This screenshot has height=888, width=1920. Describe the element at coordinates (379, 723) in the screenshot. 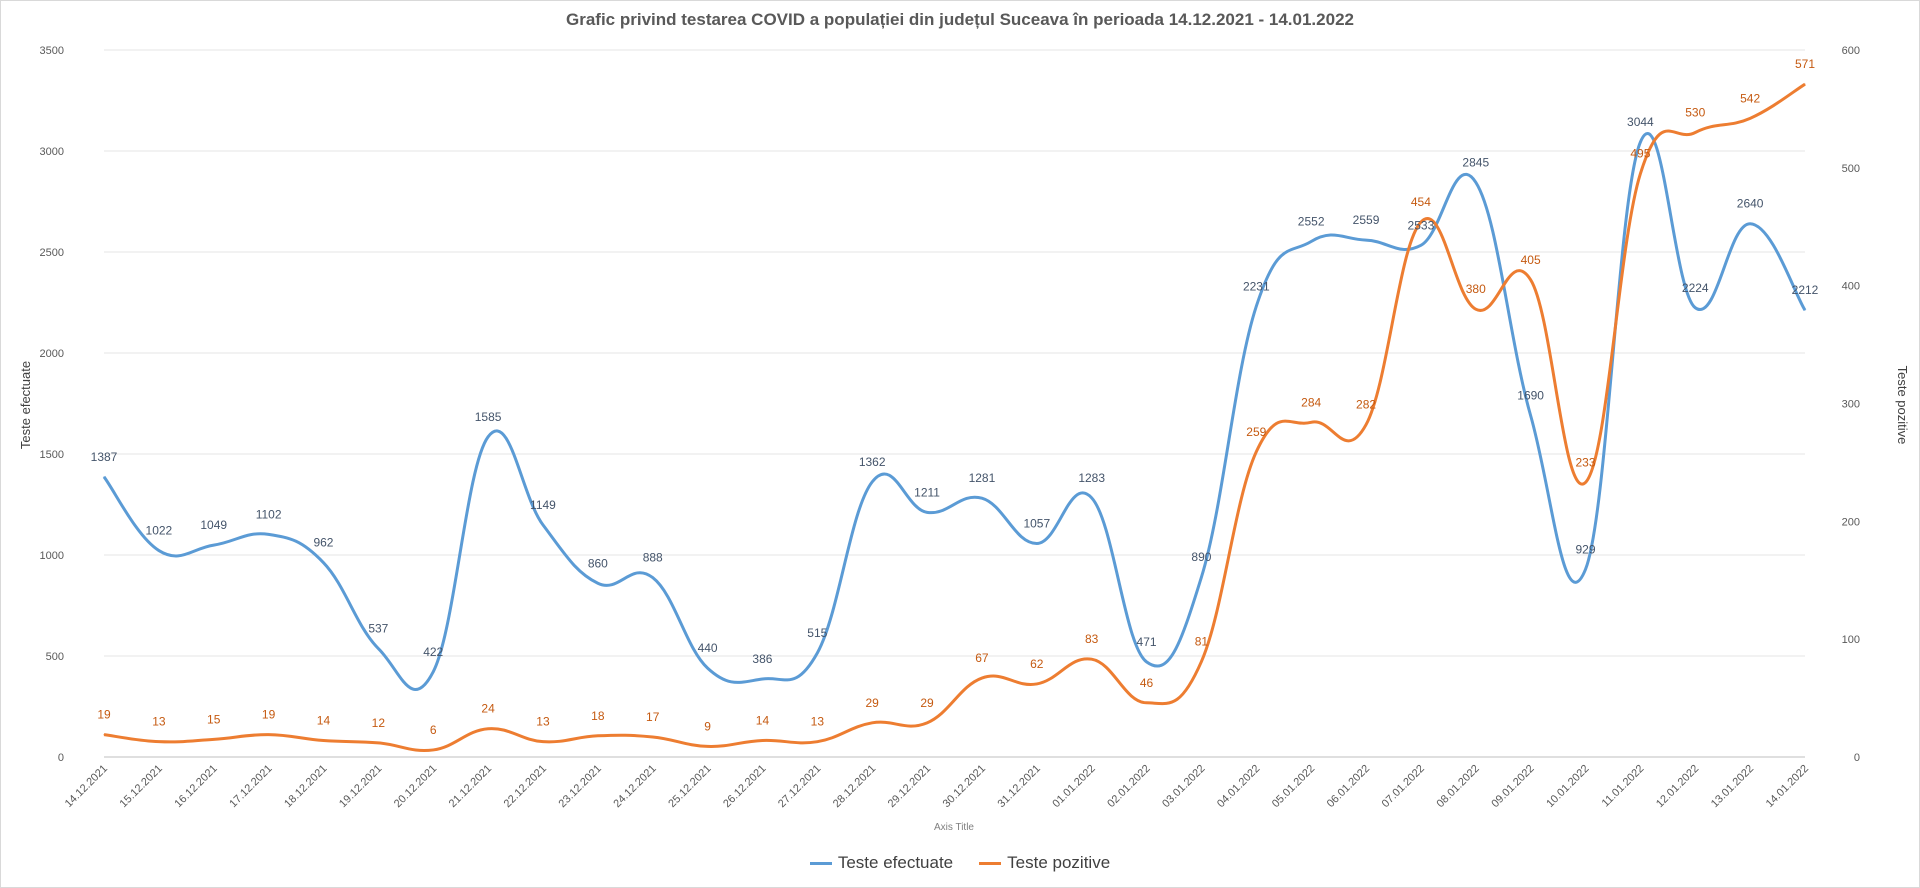

I see `data-label-teste-pozitive: 12` at that location.